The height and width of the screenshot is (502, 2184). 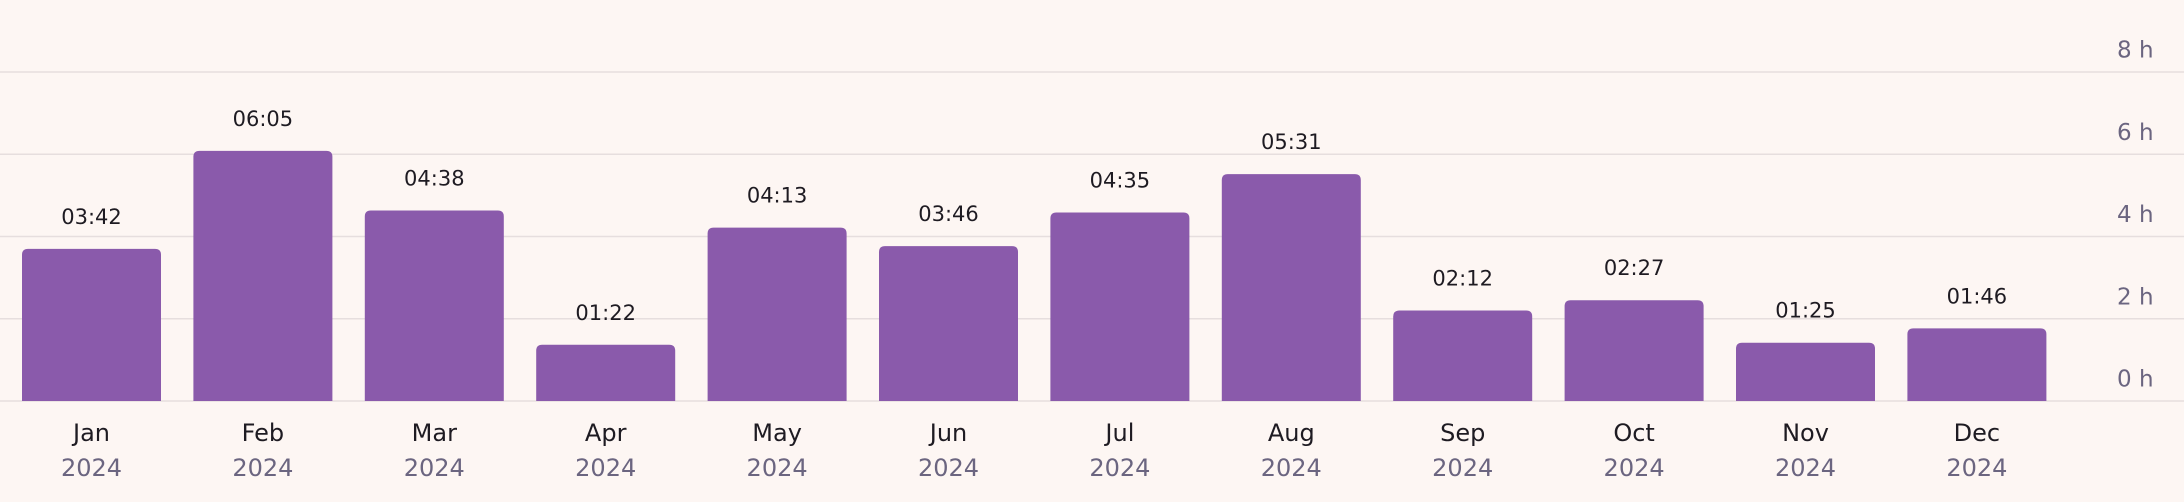 What do you see at coordinates (91, 217) in the screenshot?
I see `value-label: 03:42` at bounding box center [91, 217].